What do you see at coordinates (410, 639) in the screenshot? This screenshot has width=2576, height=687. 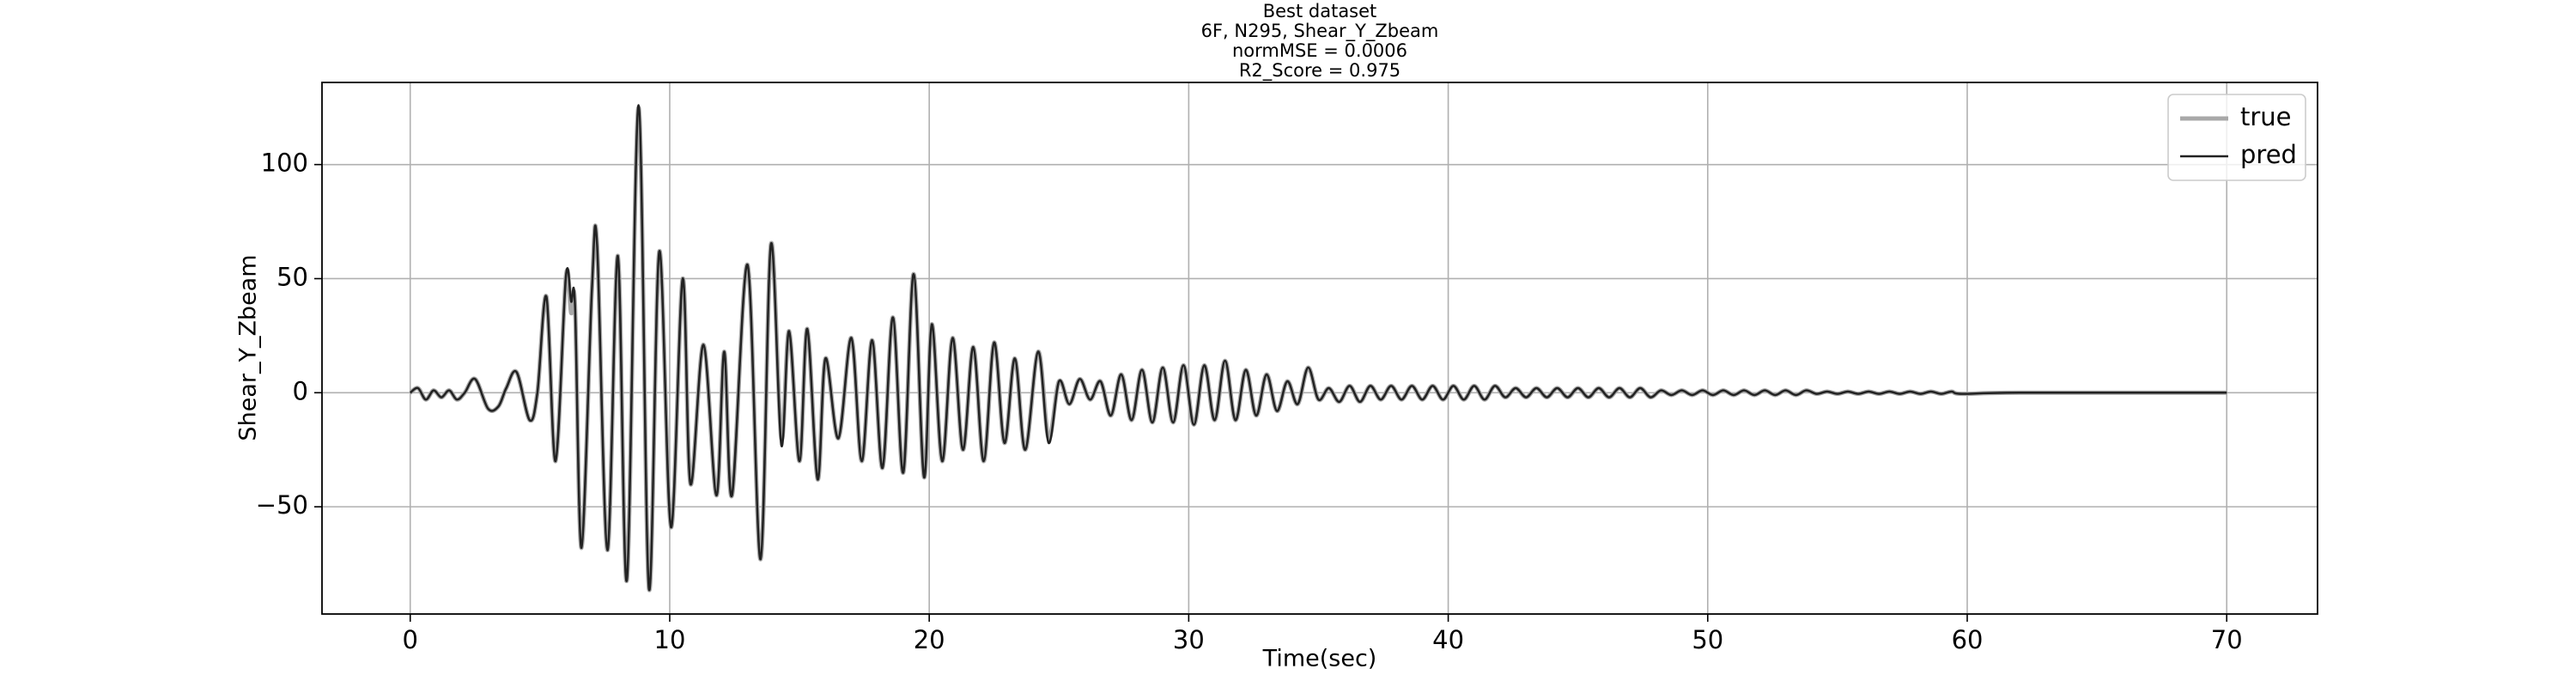 I see `x-tick-label: 0` at bounding box center [410, 639].